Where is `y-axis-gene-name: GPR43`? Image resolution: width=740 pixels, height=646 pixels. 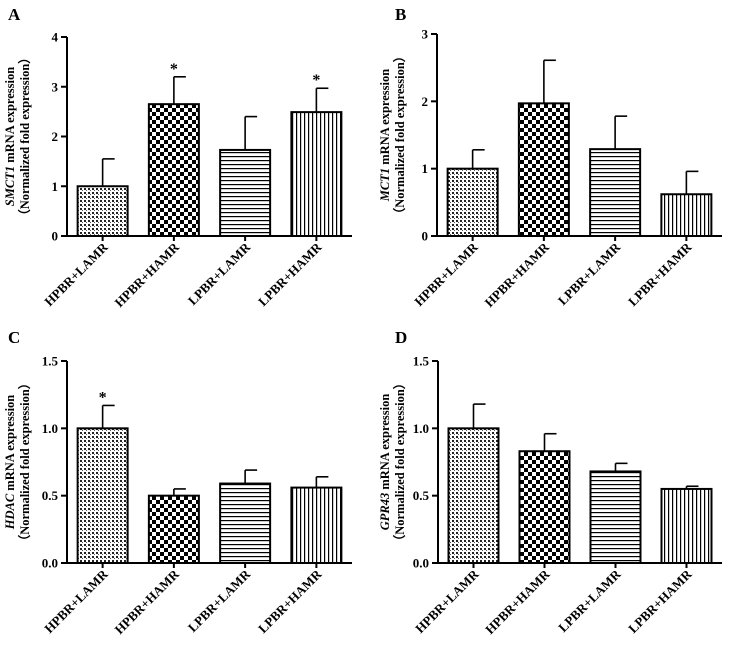
y-axis-gene-name: GPR43 is located at coordinates (385, 512).